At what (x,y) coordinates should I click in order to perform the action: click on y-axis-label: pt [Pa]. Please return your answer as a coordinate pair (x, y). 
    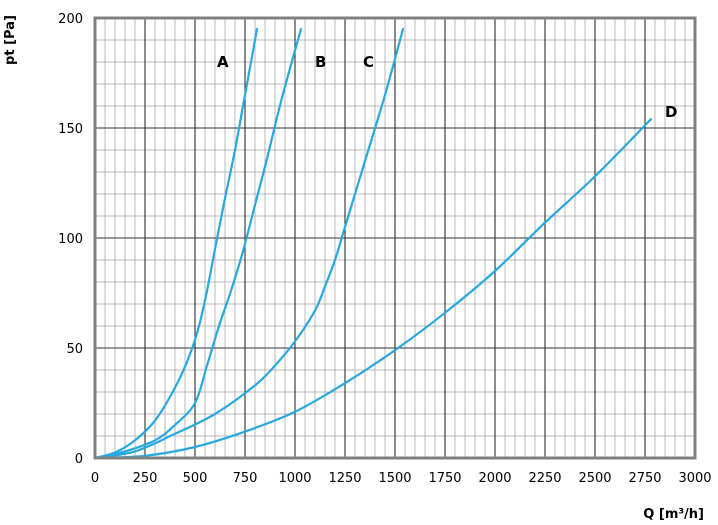
    Looking at the image, I should click on (10, 40).